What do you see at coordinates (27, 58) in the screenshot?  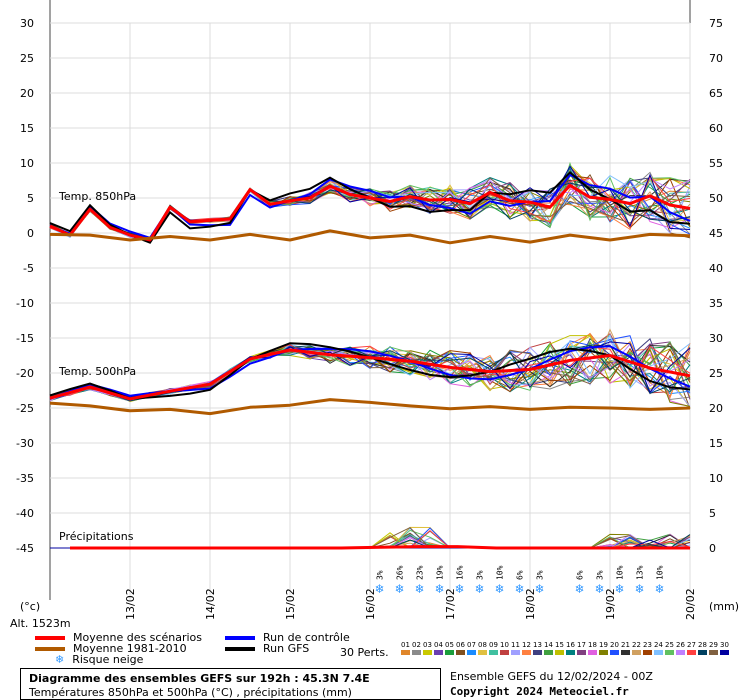 I see `left-tick-label: 25` at bounding box center [27, 58].